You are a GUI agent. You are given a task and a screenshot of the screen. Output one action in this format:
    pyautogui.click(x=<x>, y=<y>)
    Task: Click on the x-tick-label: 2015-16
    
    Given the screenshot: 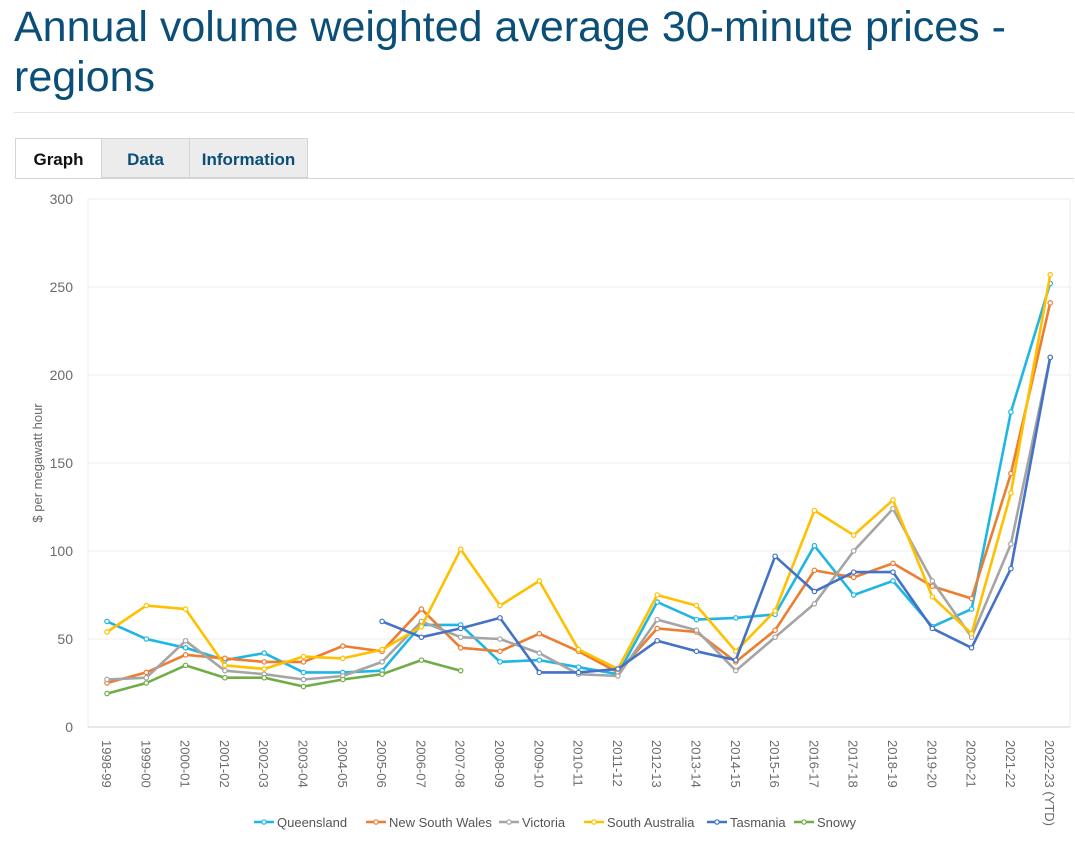 What is the action you would take?
    pyautogui.click(x=774, y=764)
    